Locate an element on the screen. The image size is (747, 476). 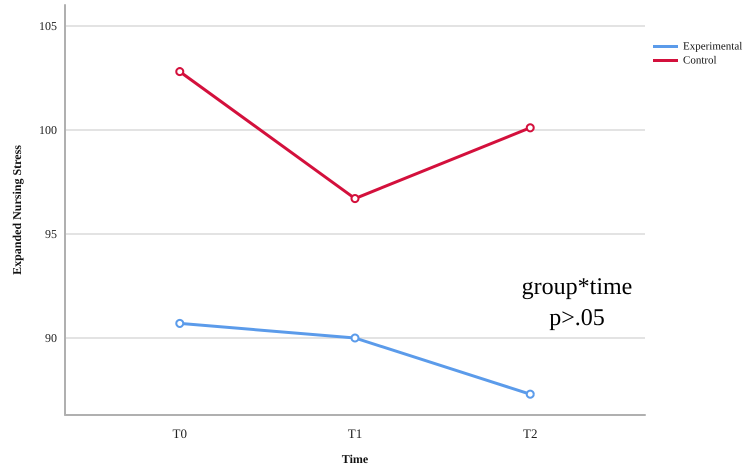
legend-label: Control is located at coordinates (700, 60).